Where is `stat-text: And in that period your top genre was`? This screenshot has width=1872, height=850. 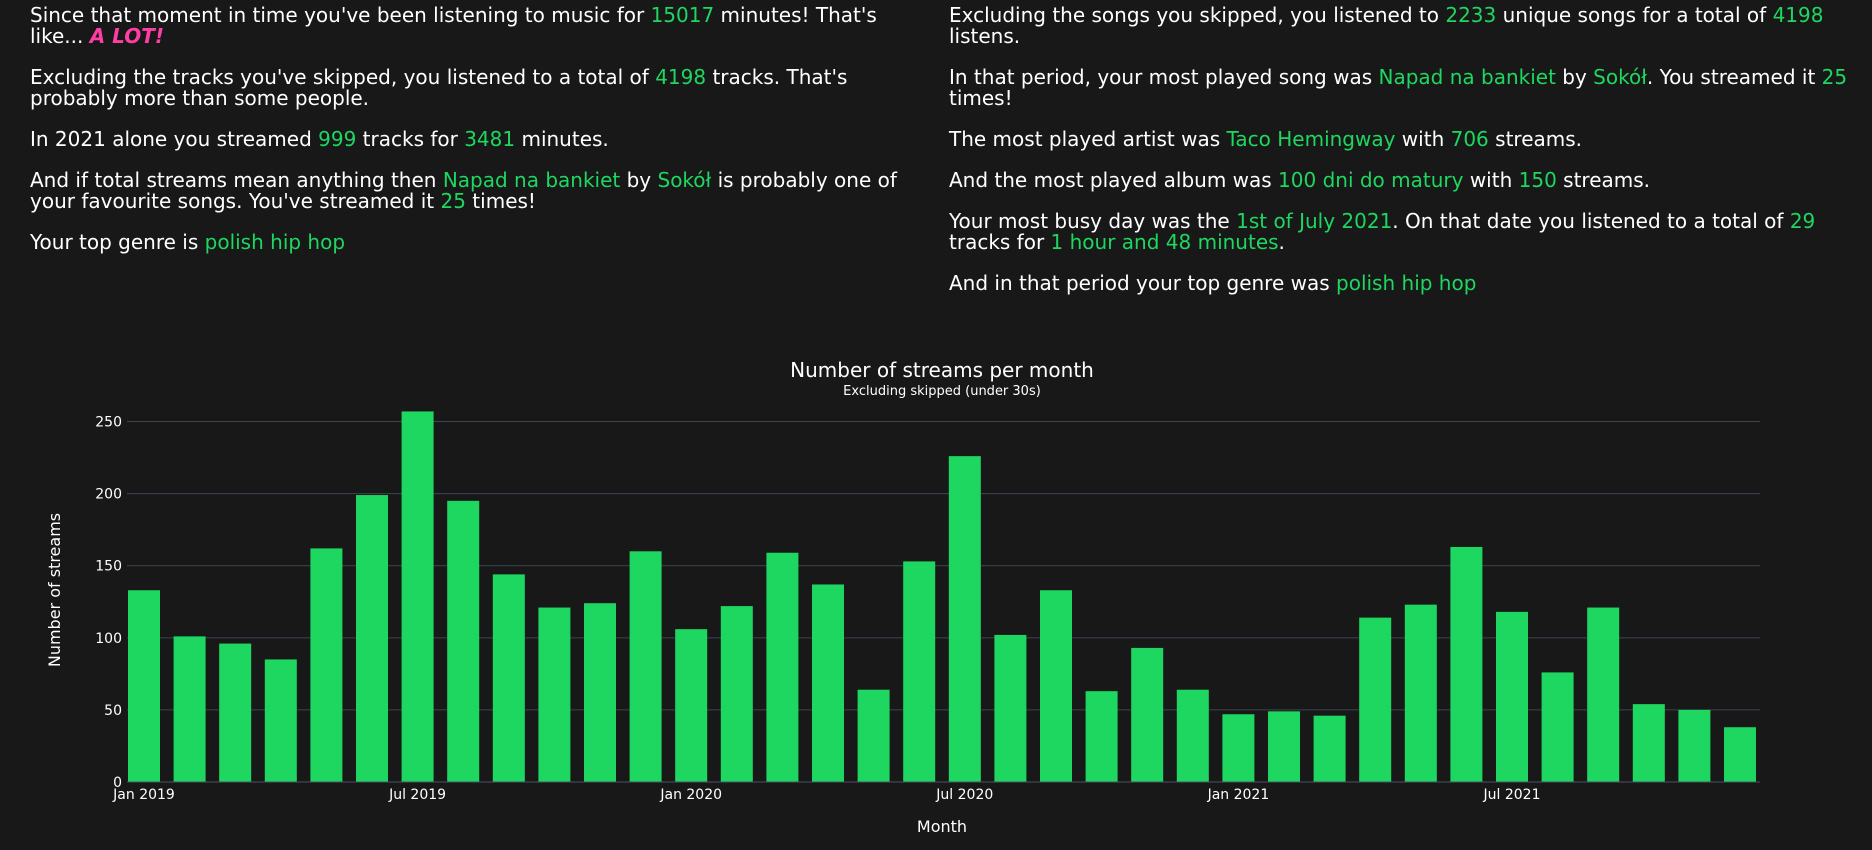
stat-text: And in that period your top genre was is located at coordinates (1143, 283).